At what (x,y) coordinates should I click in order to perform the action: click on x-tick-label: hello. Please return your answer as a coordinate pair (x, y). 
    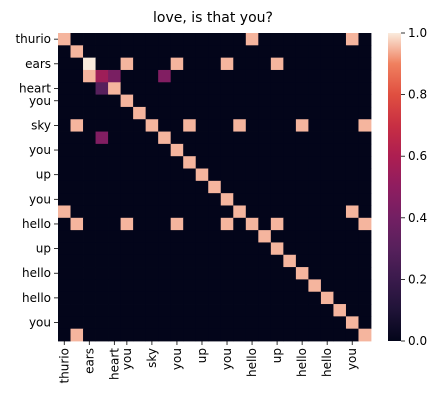
    Looking at the image, I should click on (327, 362).